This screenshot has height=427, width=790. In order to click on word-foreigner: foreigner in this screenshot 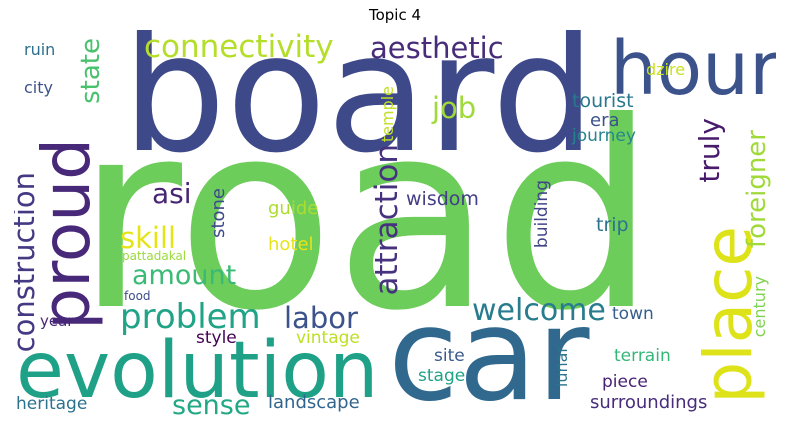, I will do `click(757, 189)`.